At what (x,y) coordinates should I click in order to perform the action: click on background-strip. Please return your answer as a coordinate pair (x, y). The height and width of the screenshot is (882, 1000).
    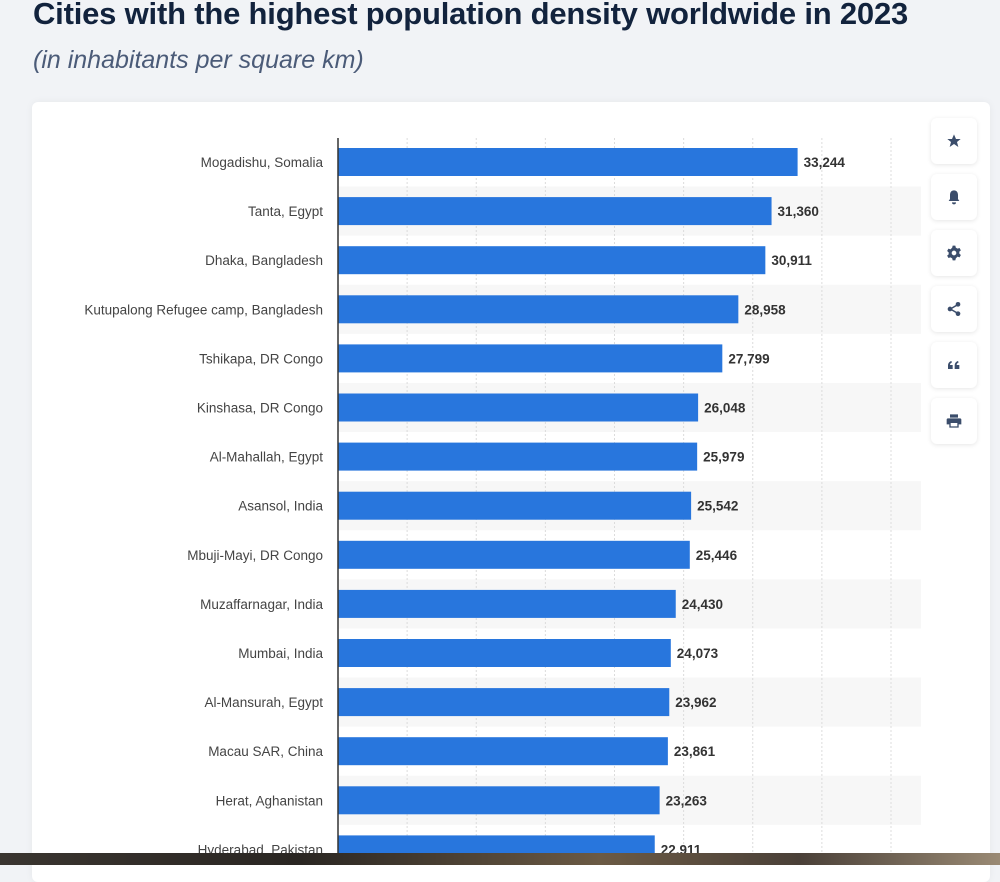
    Looking at the image, I should click on (500, 859).